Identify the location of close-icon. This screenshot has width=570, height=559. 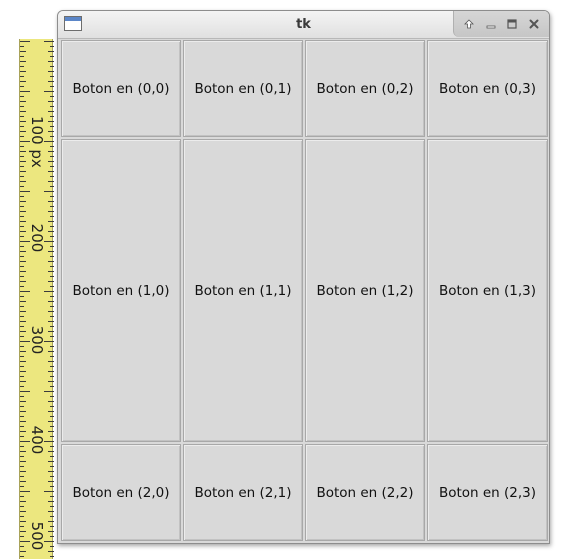
(534, 24).